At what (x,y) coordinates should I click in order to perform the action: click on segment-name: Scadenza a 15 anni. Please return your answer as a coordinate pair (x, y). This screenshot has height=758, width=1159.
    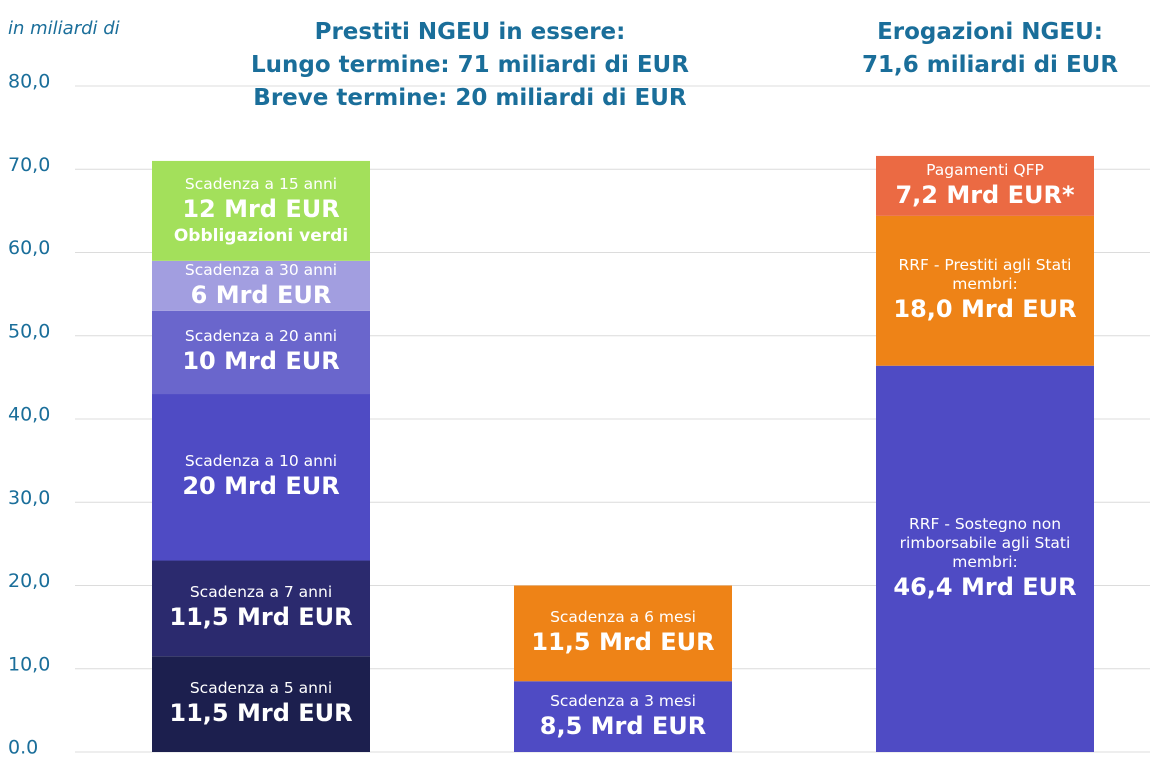
    Looking at the image, I should click on (261, 183).